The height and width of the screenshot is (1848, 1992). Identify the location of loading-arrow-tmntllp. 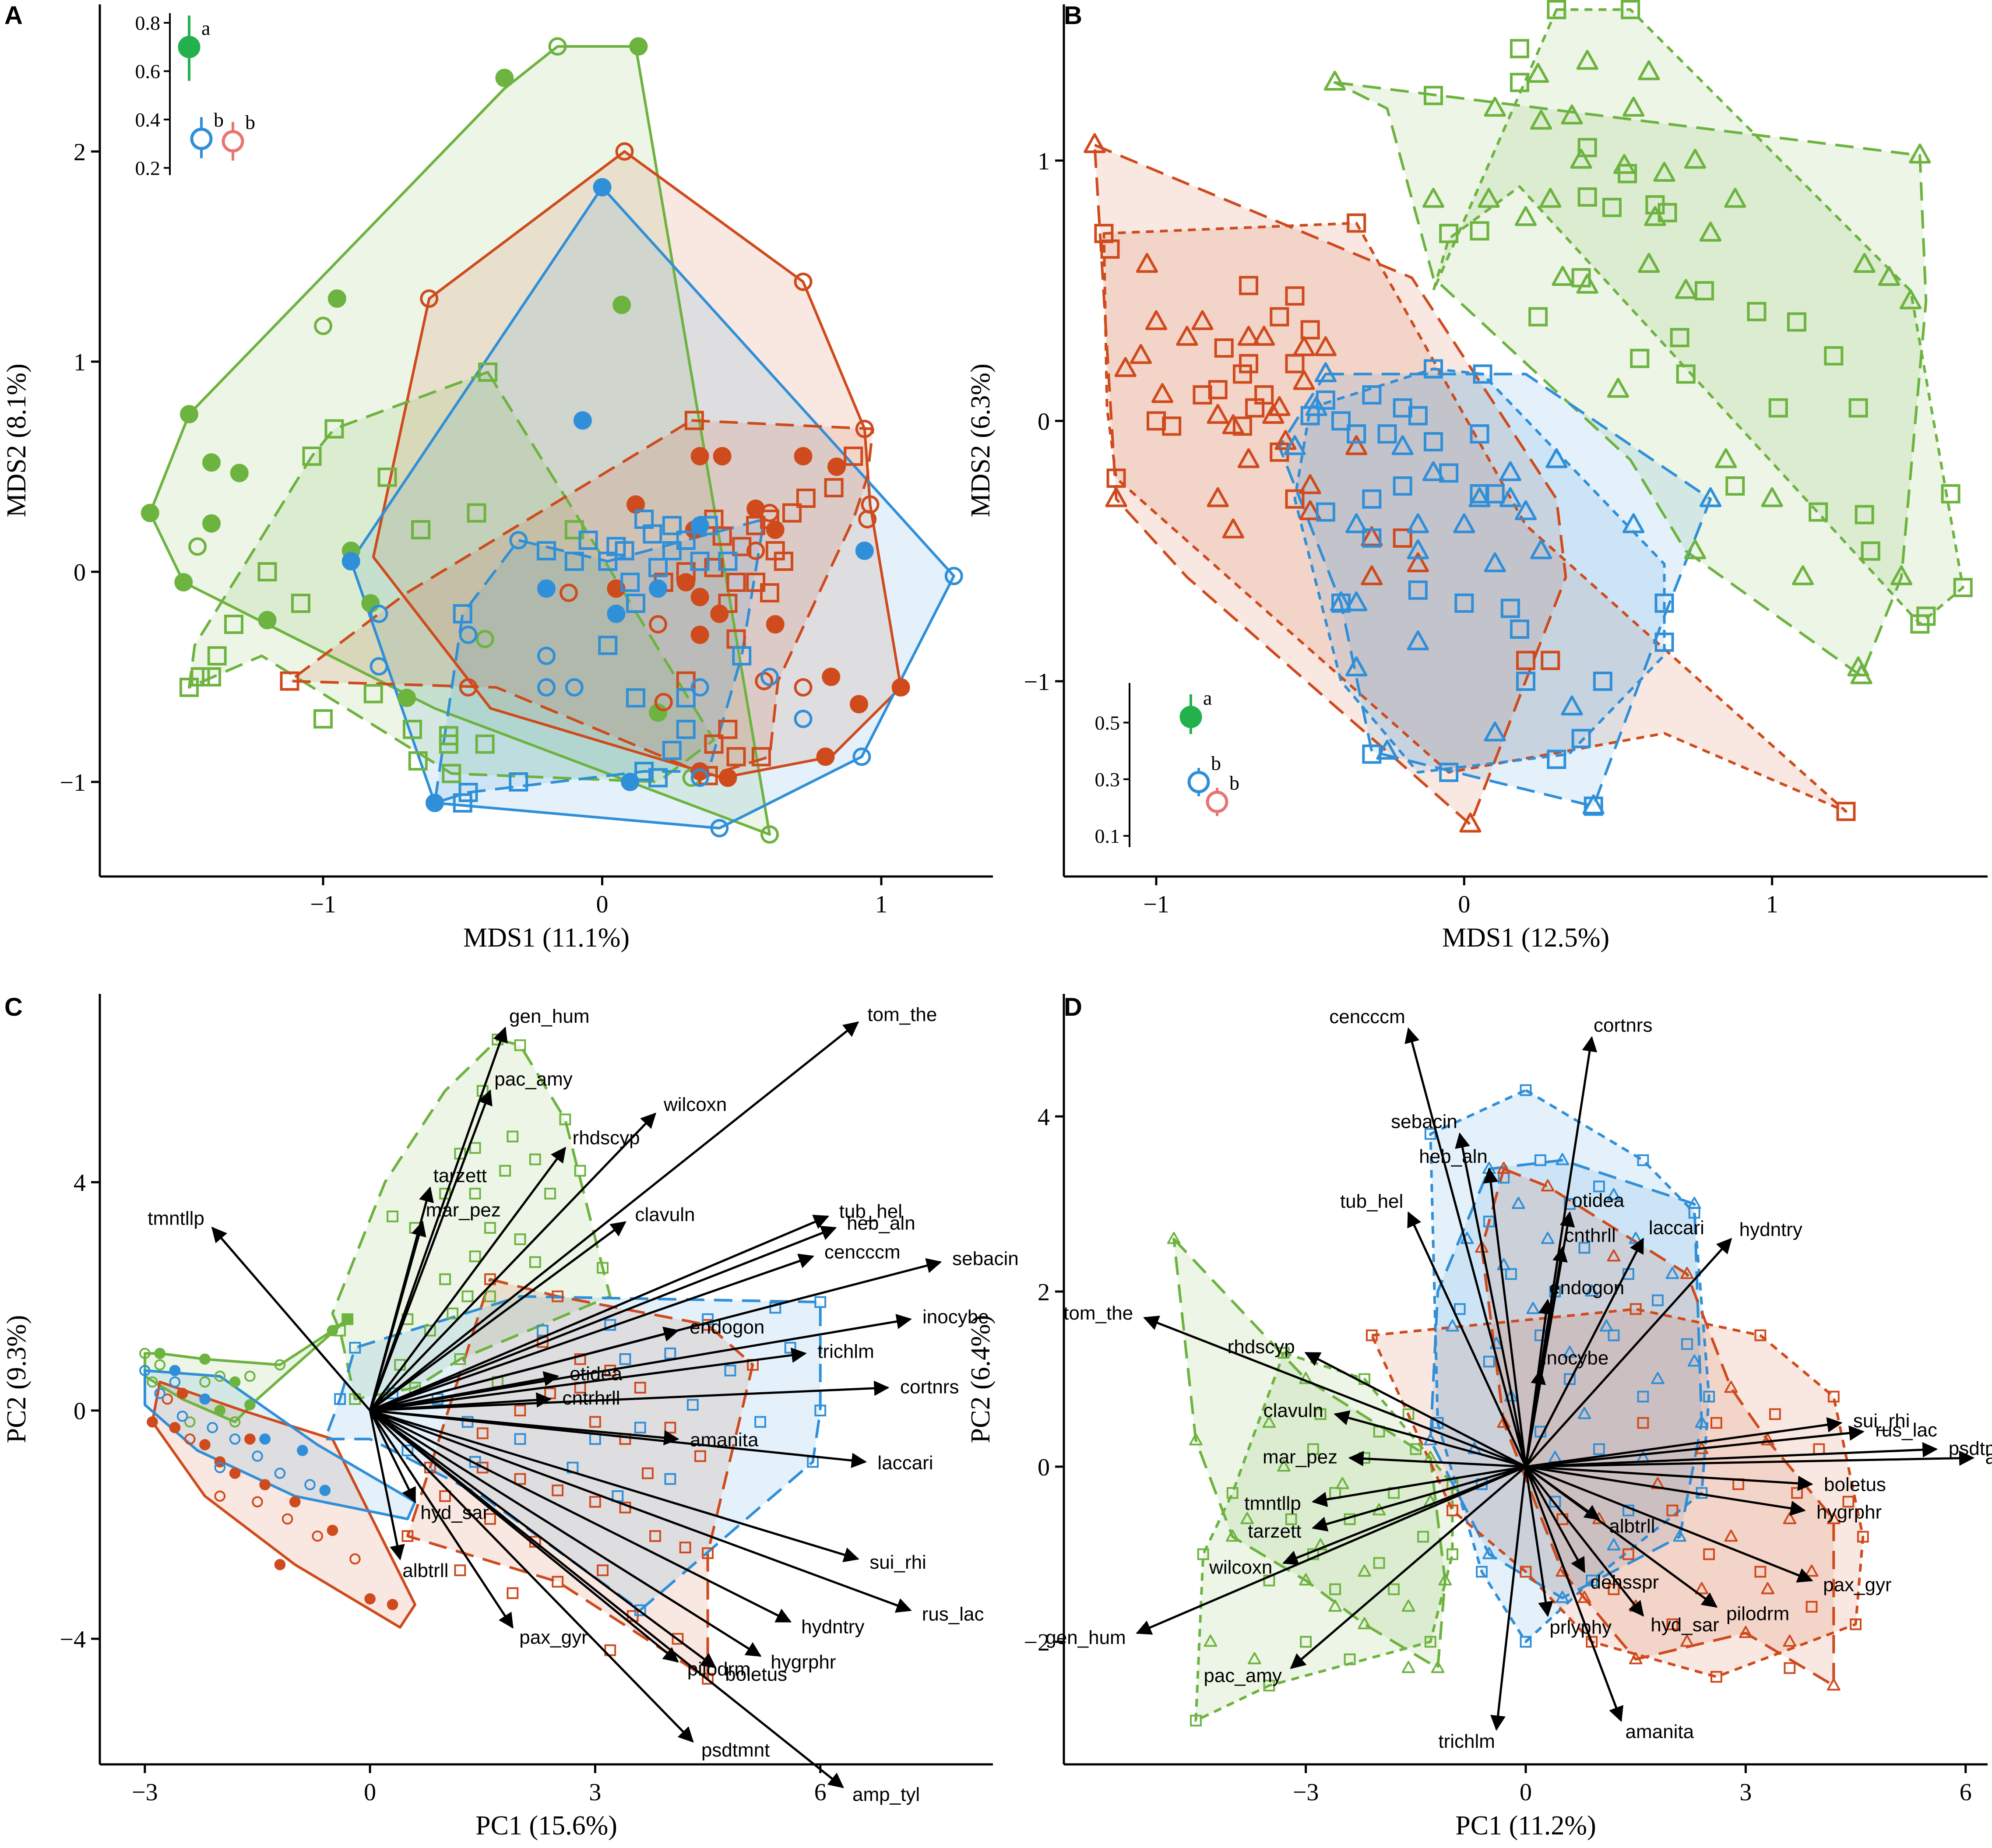
(291, 1319).